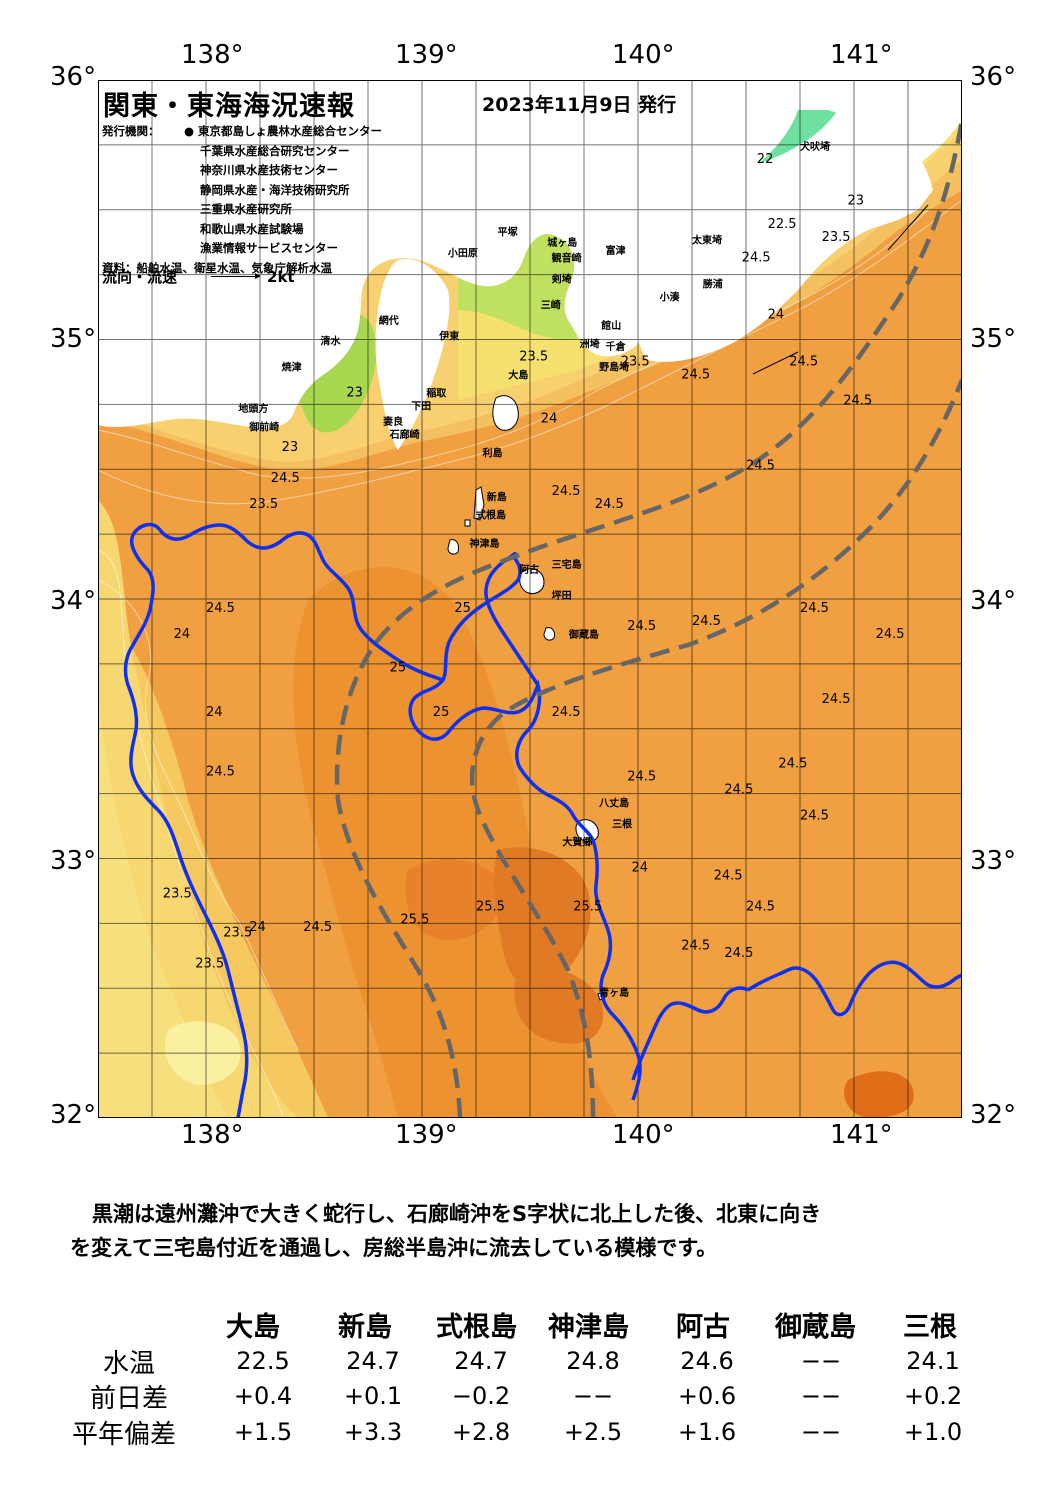  What do you see at coordinates (290, 447) in the screenshot?
I see `contour-label: 23` at bounding box center [290, 447].